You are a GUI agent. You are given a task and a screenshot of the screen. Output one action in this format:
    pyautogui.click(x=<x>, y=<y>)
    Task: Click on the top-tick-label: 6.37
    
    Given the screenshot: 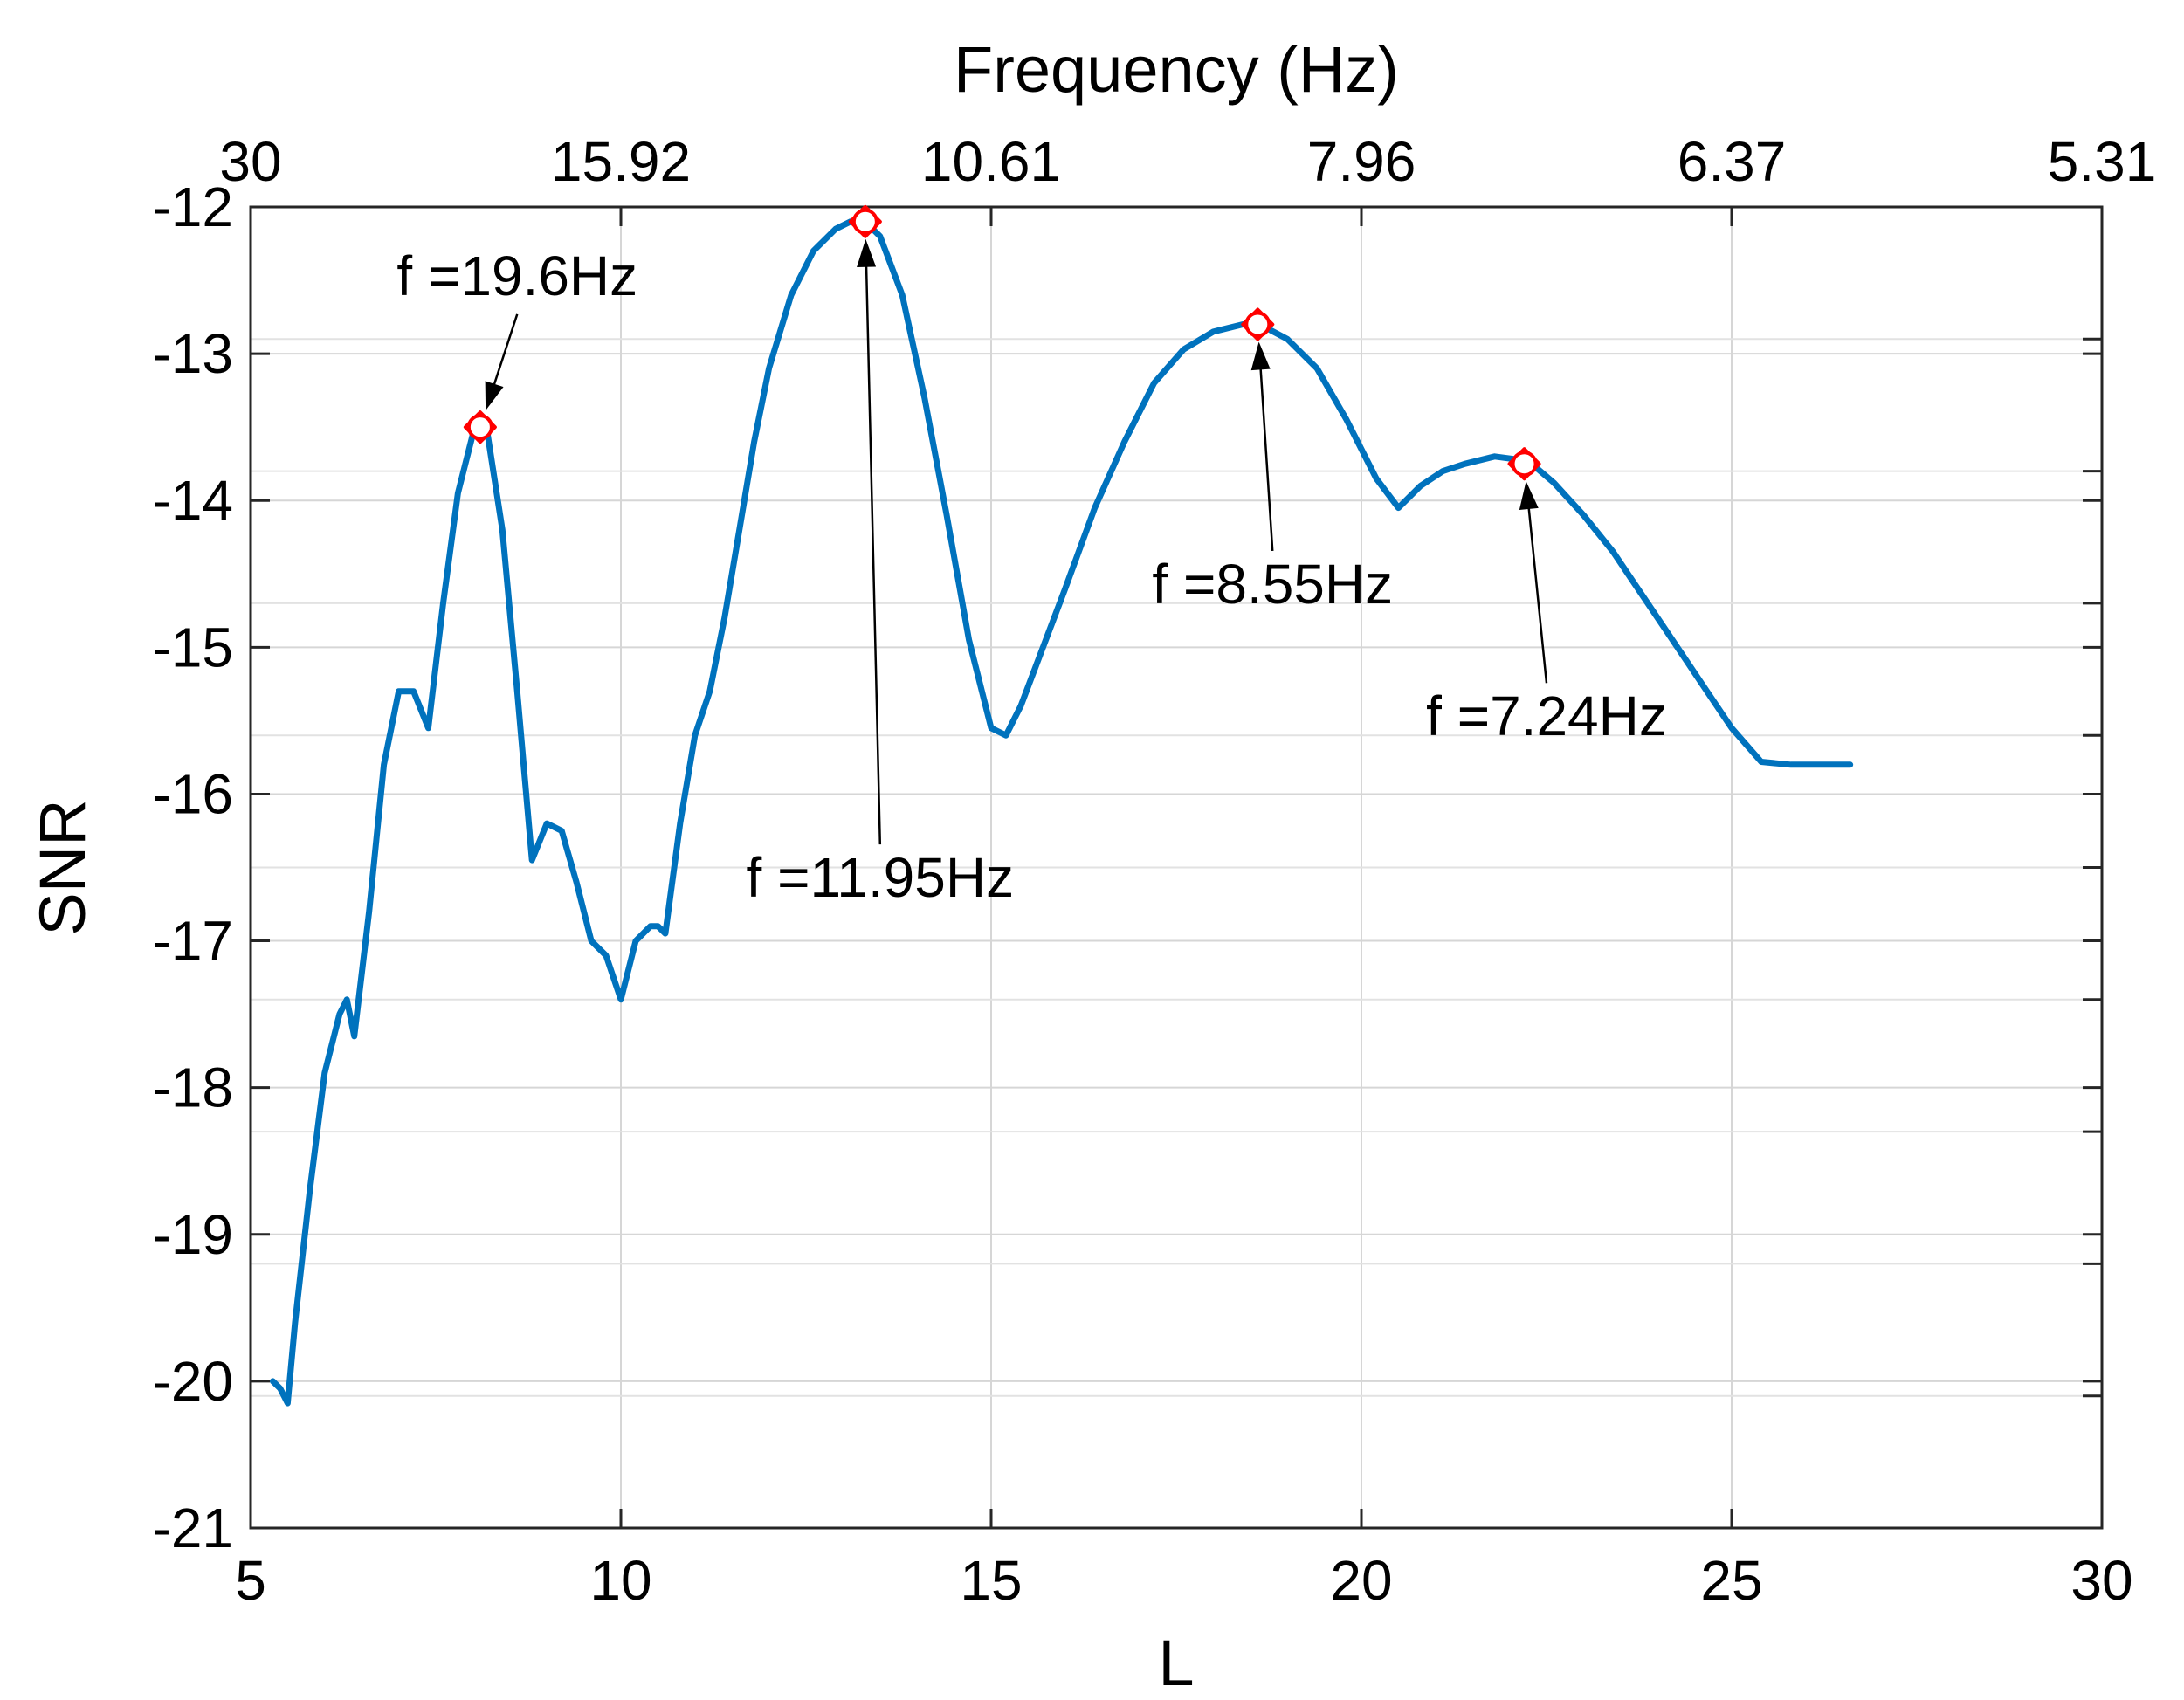 What is the action you would take?
    pyautogui.click(x=1732, y=161)
    